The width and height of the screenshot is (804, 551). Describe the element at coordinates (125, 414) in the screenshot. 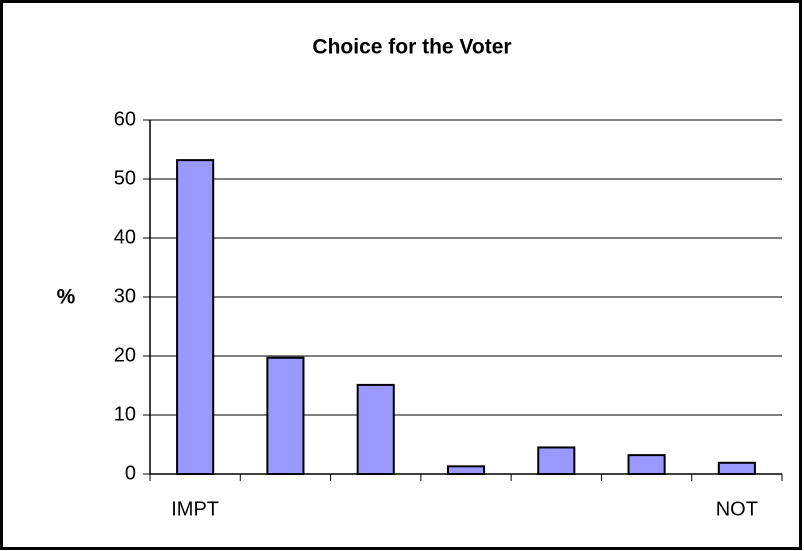

I see `y-tick-label: 10` at that location.